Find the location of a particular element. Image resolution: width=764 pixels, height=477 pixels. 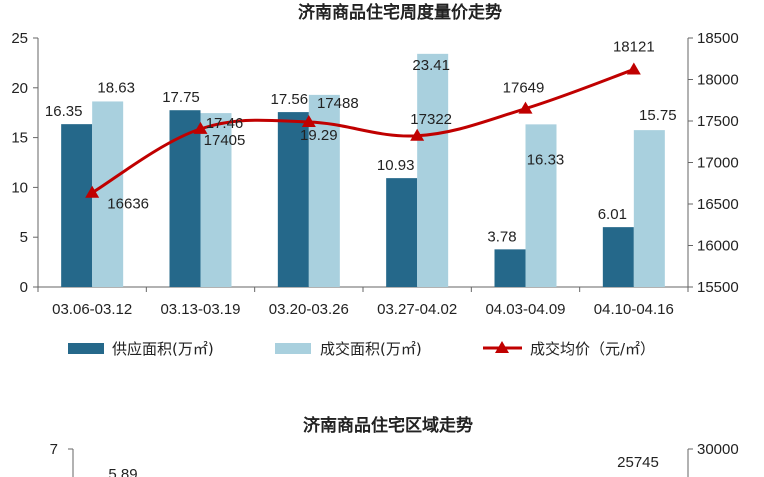

x-tick-label: 04.10-04.16 is located at coordinates (634, 309).